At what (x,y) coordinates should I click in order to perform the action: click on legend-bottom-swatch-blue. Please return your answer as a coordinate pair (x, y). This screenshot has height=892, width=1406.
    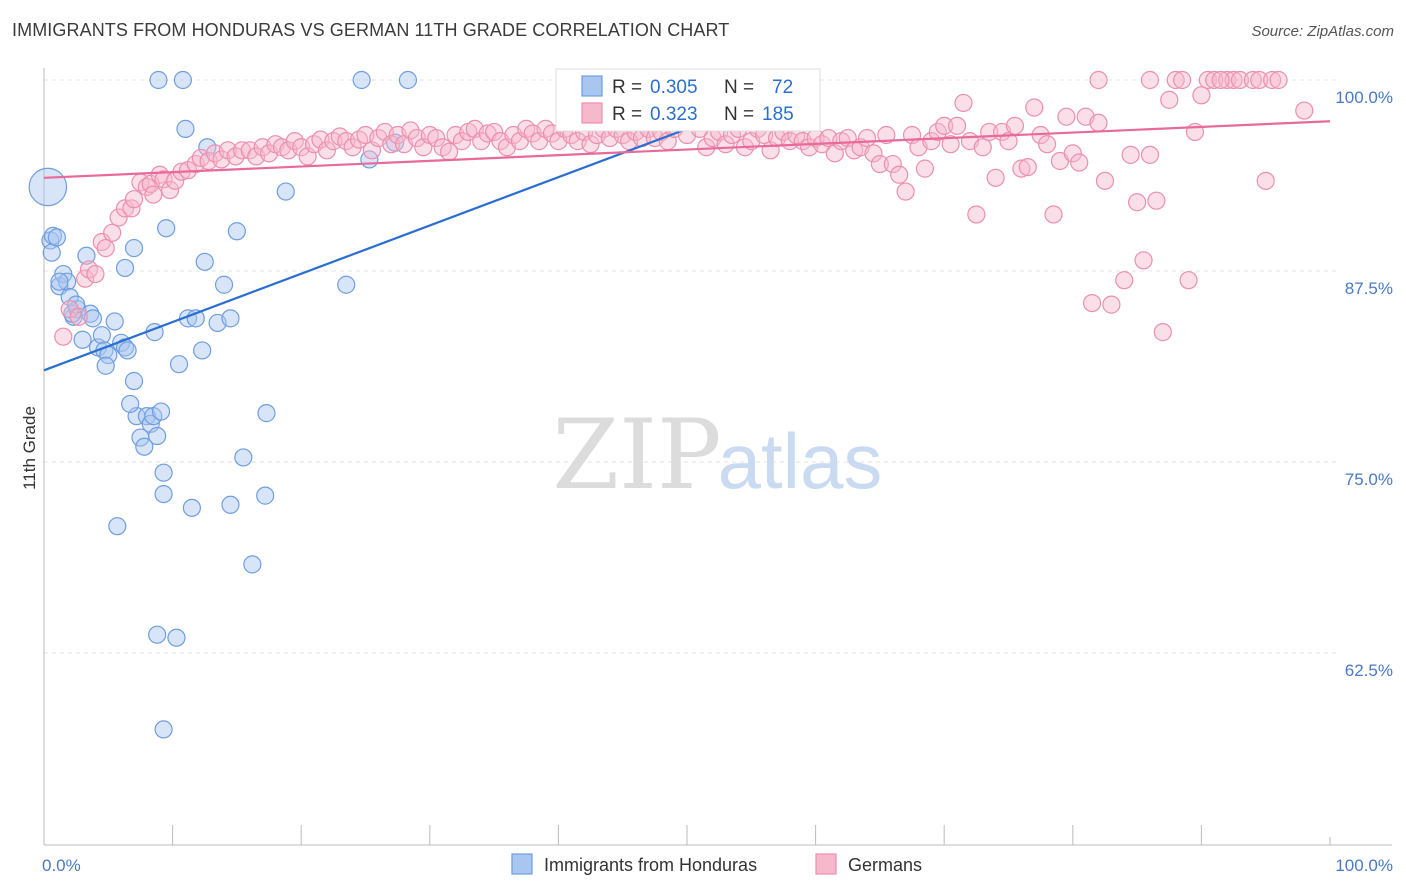
    Looking at the image, I should click on (522, 864).